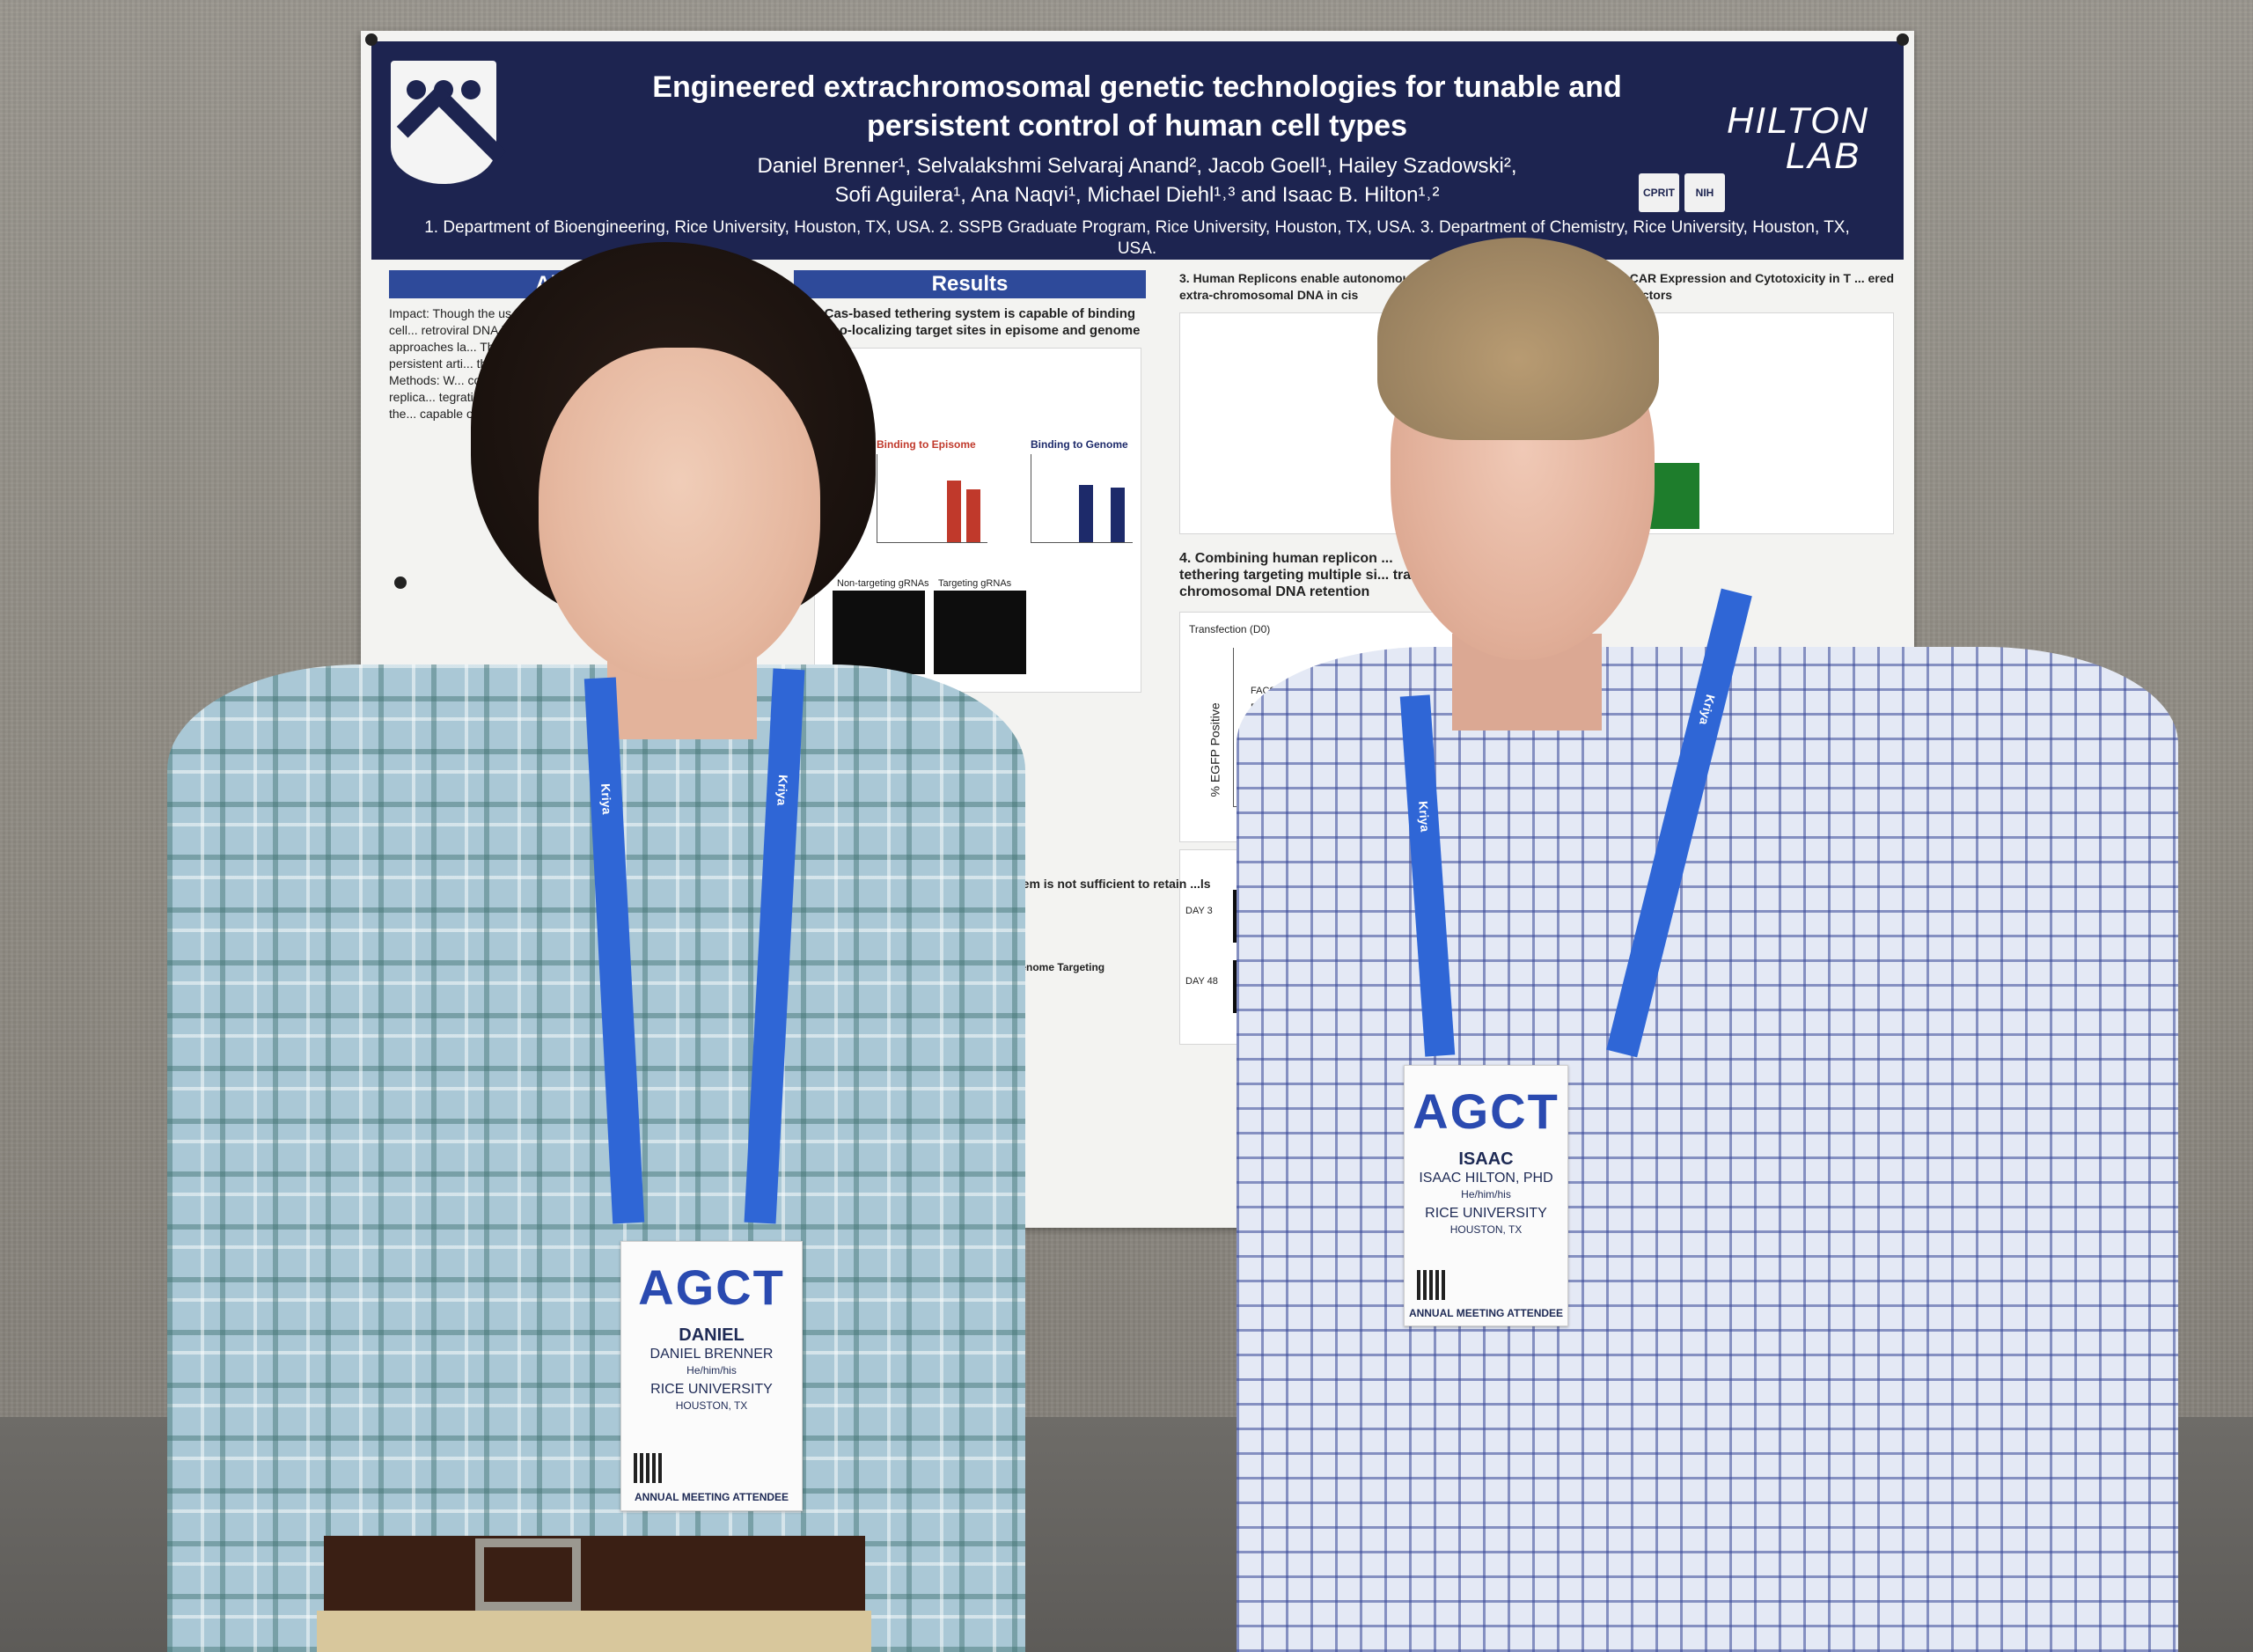 The height and width of the screenshot is (1652, 2253). I want to click on binding-episome-label: Binding to Episome, so click(927, 444).